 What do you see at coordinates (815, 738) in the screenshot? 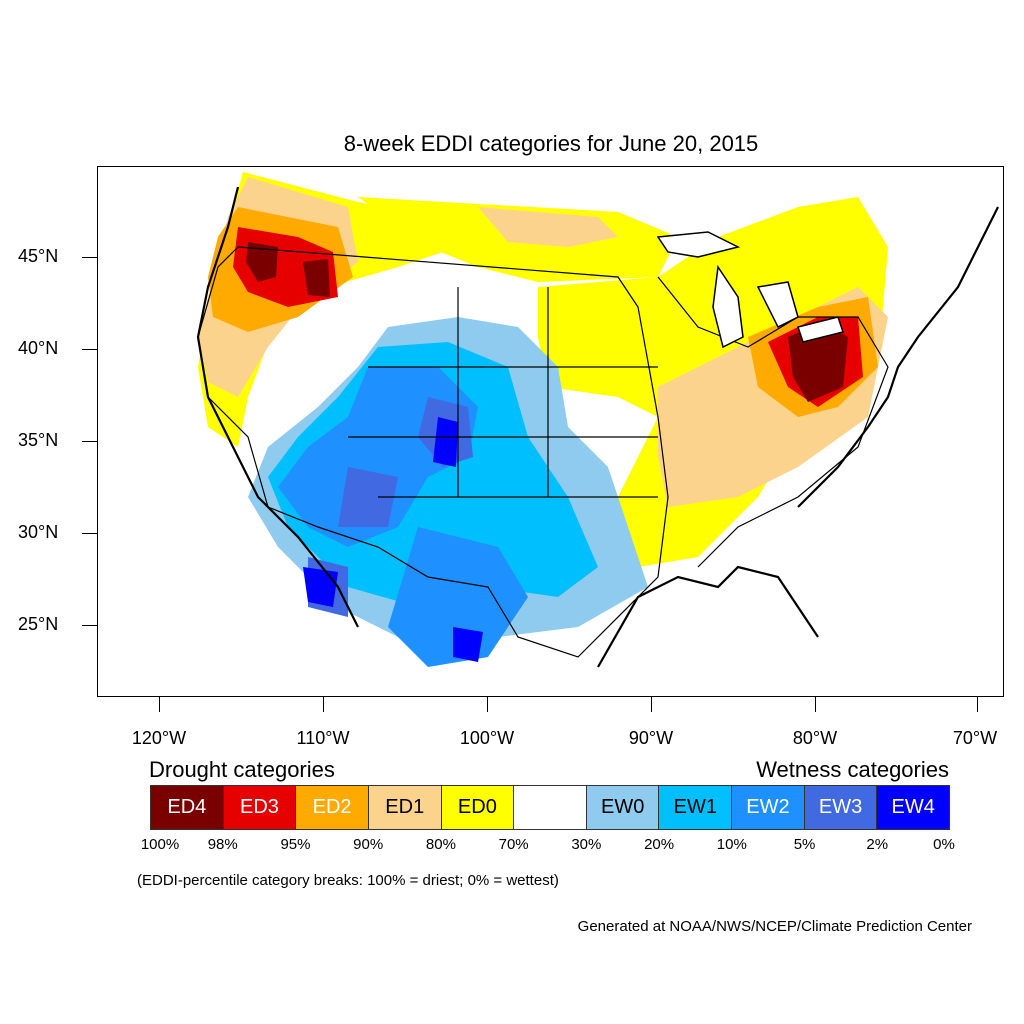
I see `lon-label: 80°W` at bounding box center [815, 738].